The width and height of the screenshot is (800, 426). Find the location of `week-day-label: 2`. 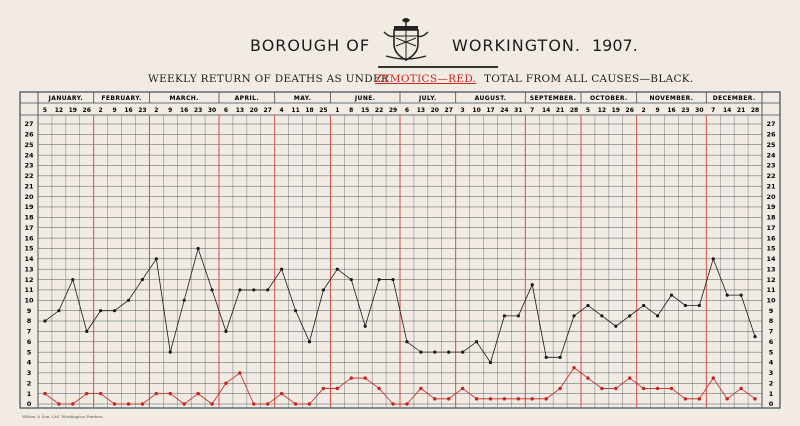

week-day-label: 2 is located at coordinates (156, 110).